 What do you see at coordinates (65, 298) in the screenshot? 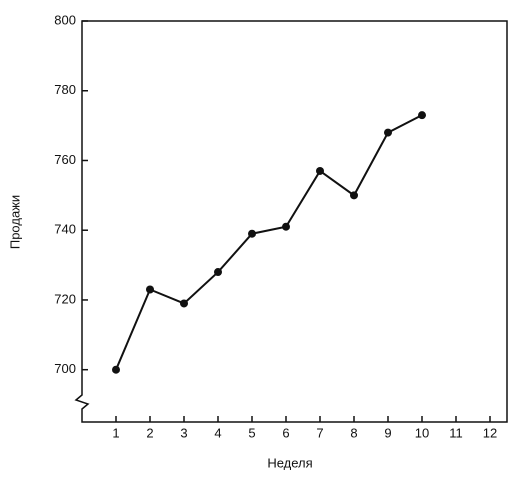
I see `y-tick-label: 720` at bounding box center [65, 298].